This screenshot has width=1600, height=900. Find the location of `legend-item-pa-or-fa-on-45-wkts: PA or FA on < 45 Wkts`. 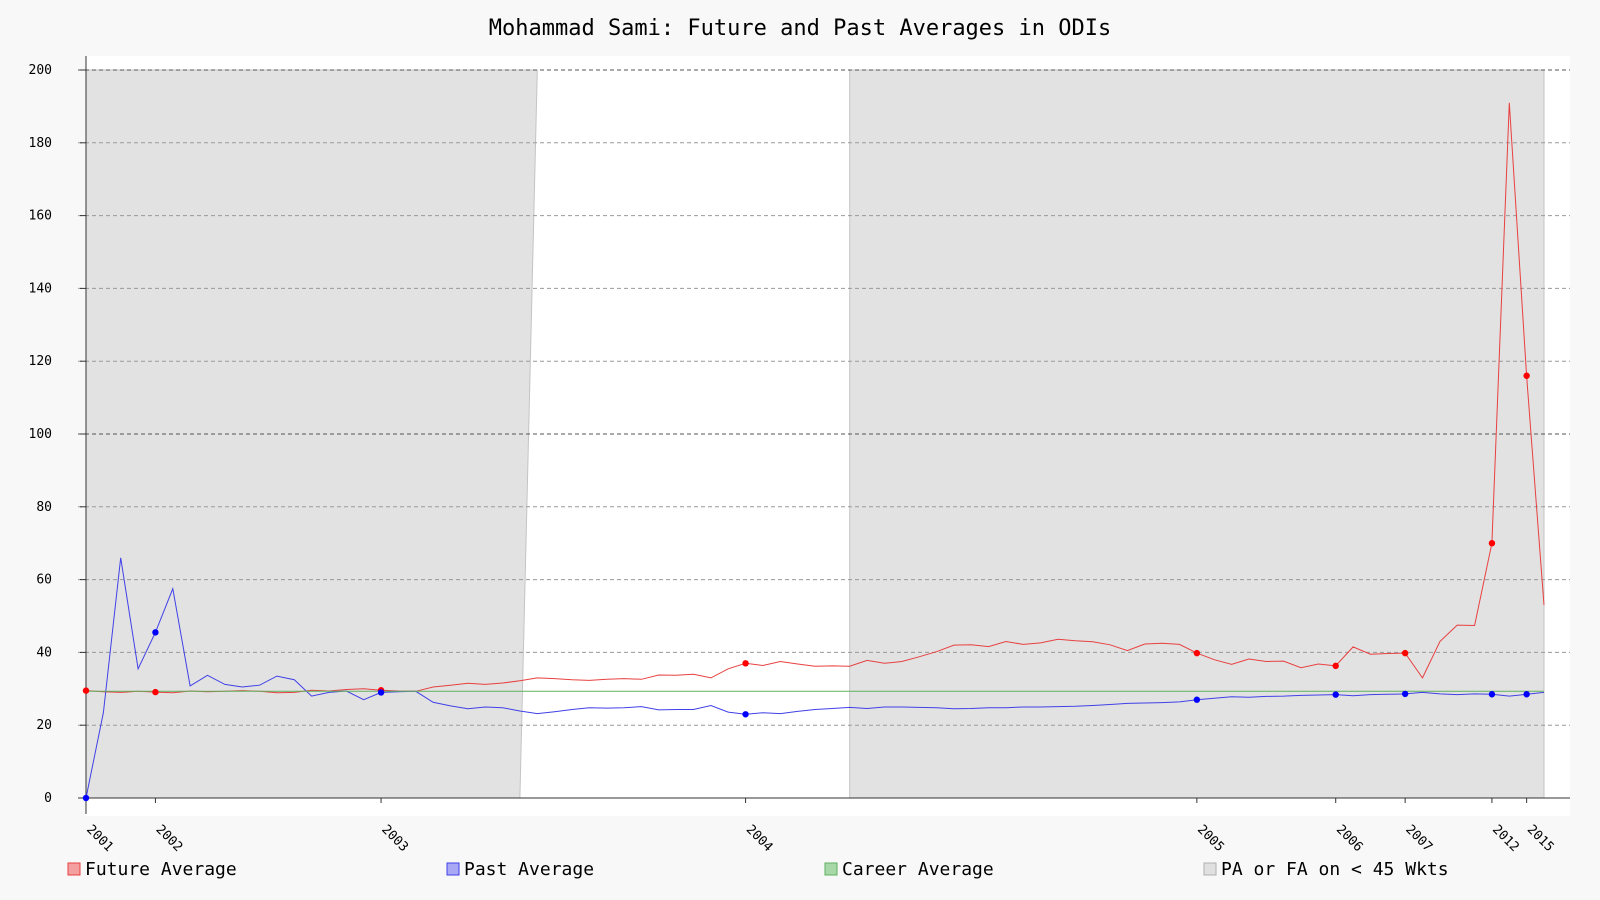

legend-item-pa-or-fa-on-45-wkts: PA or FA on < 45 Wkts is located at coordinates (1326, 869).